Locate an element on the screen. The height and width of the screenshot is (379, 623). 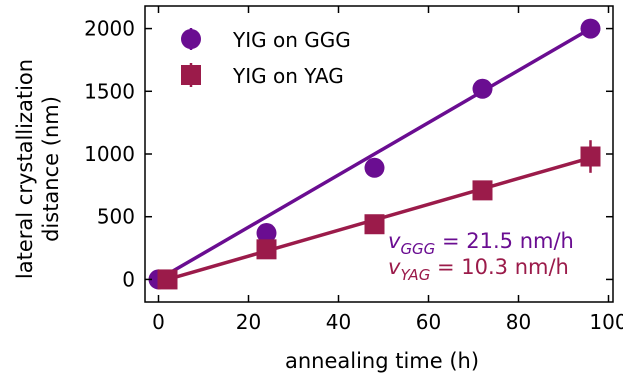
annotation-yag-value: = 10.3 nm/h is located at coordinates (499, 267).